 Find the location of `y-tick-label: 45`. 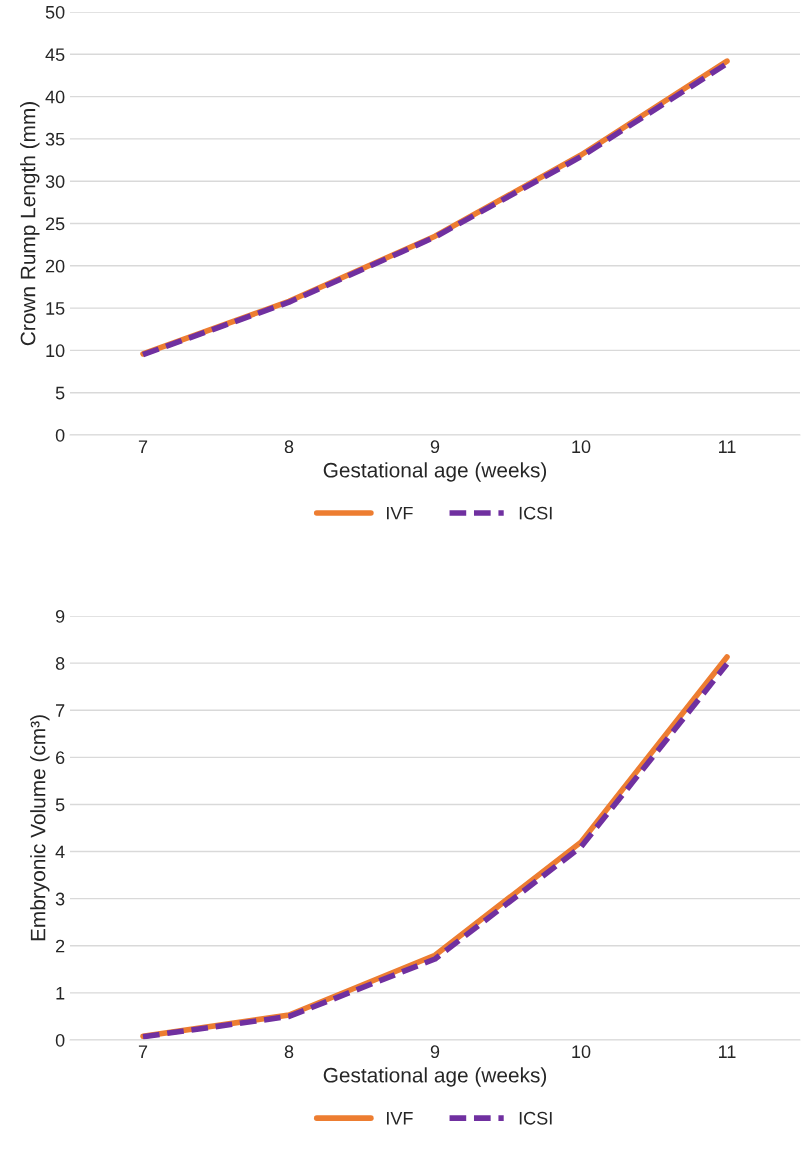

y-tick-label: 45 is located at coordinates (55, 55).